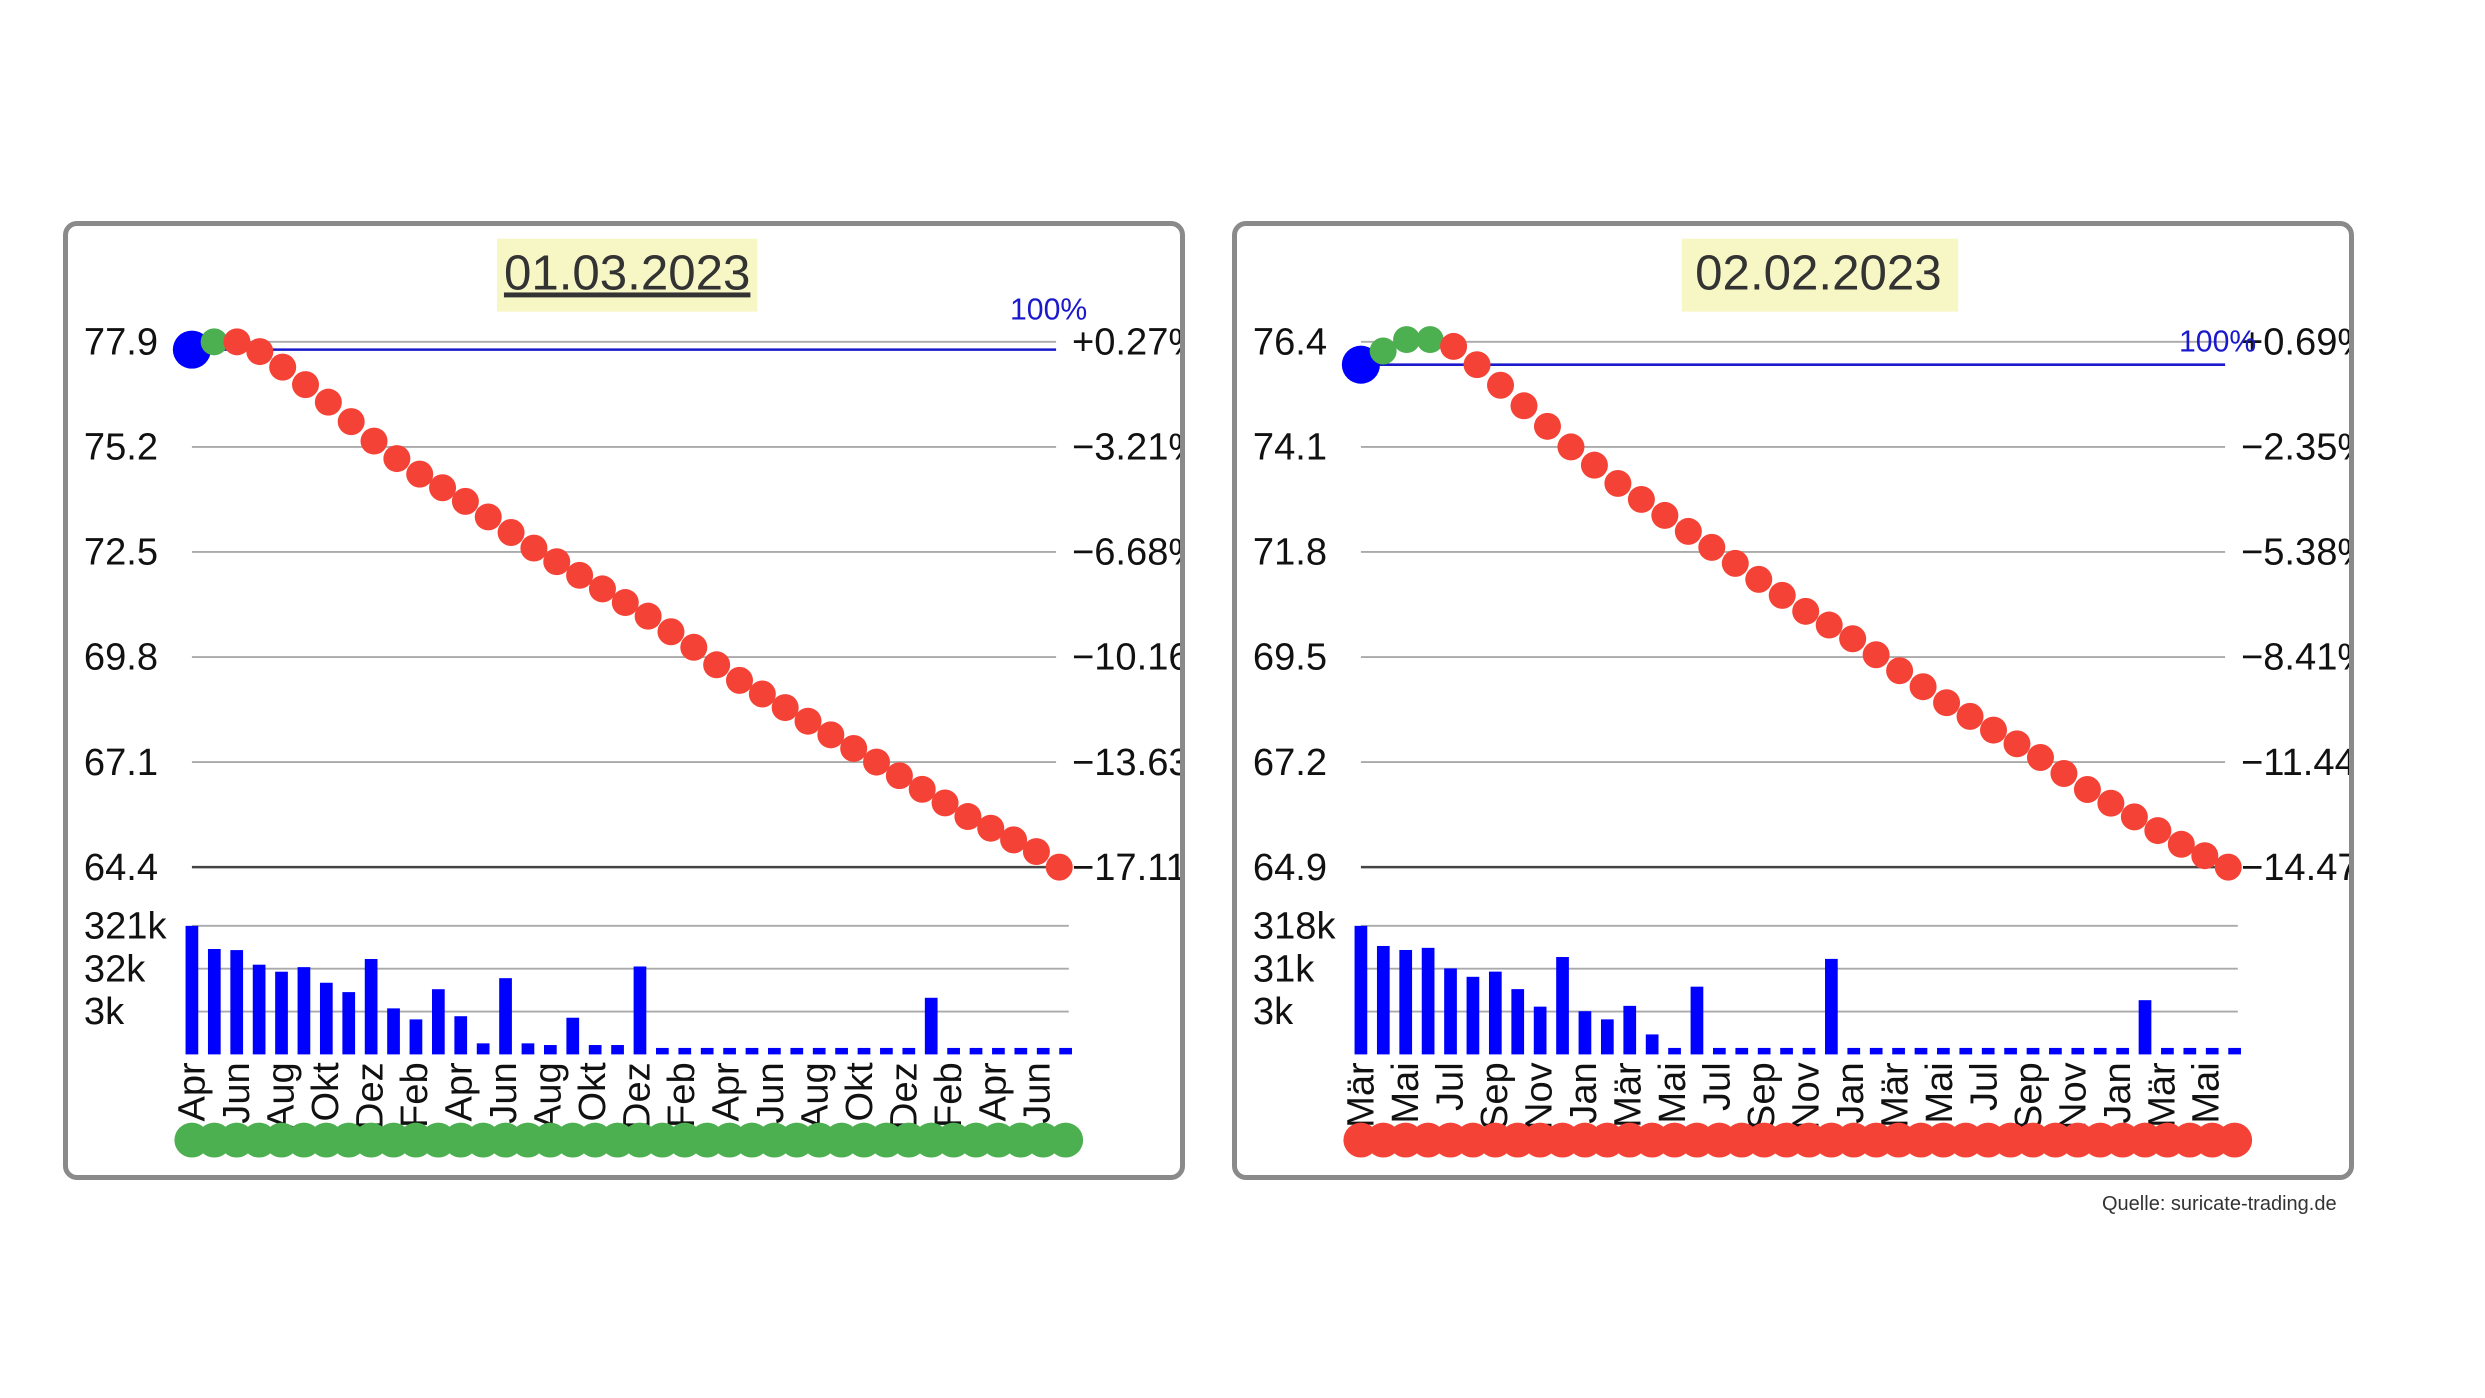 This screenshot has width=2485, height=1398. Describe the element at coordinates (1290, 553) in the screenshot. I see `y-tick-label: 71.8` at that location.